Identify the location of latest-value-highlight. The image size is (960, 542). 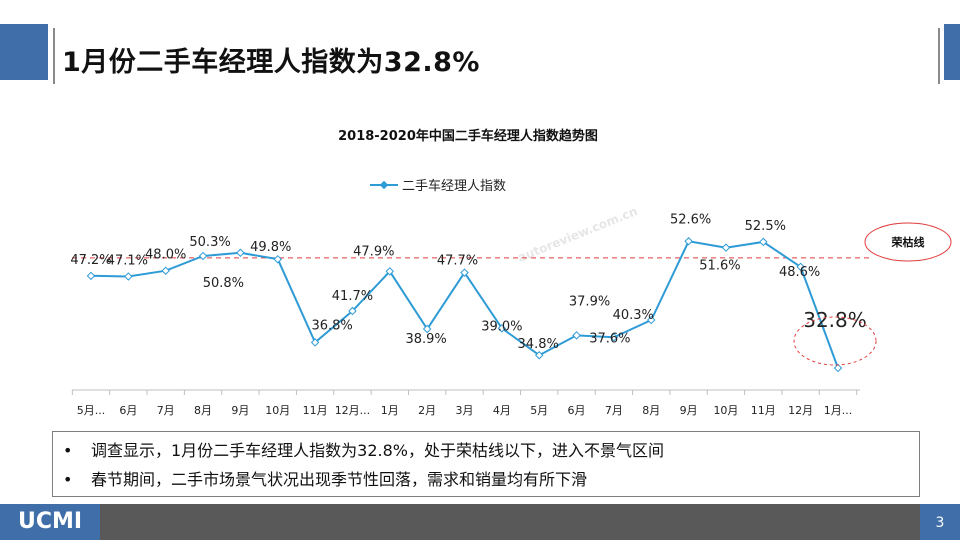
(835, 341).